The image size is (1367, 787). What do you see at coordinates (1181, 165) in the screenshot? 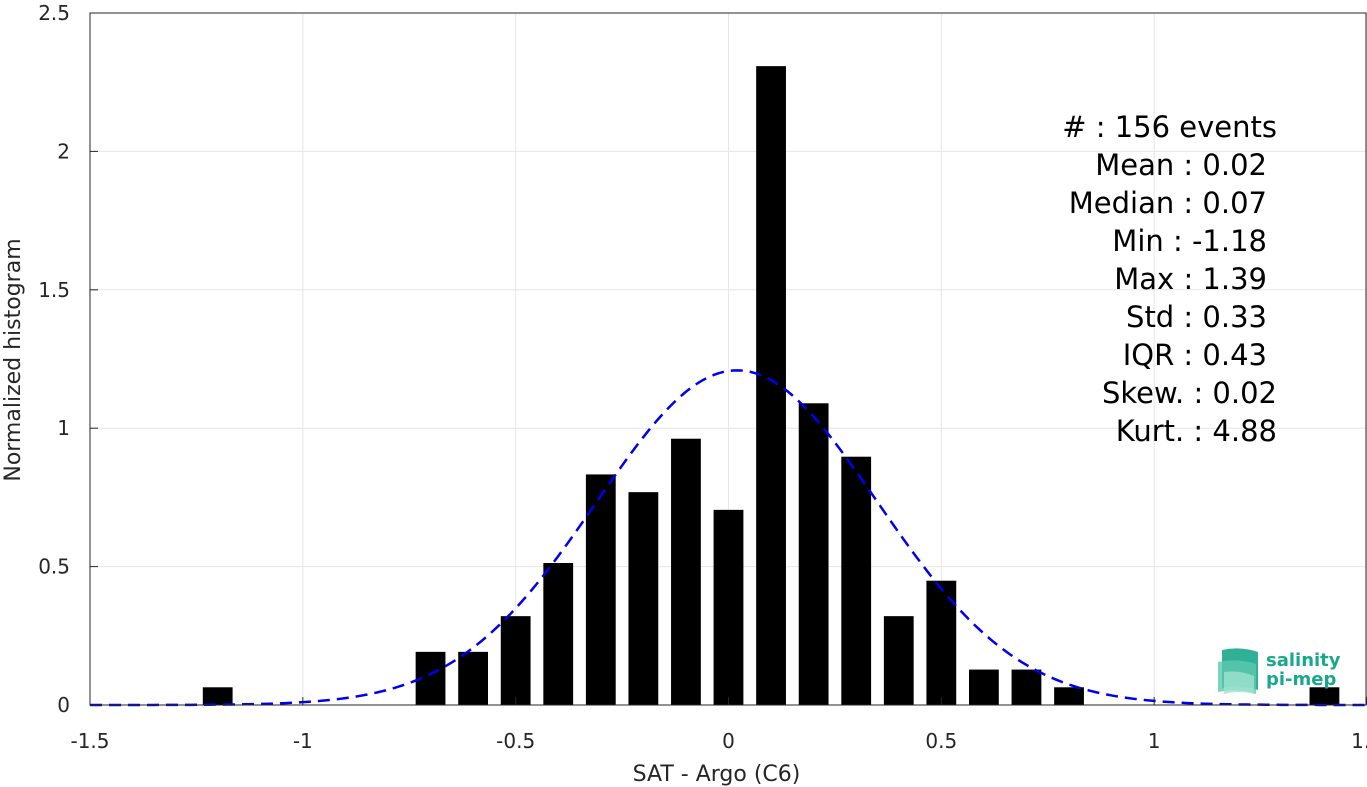
I see `stat-line: Mean : 0.02` at bounding box center [1181, 165].